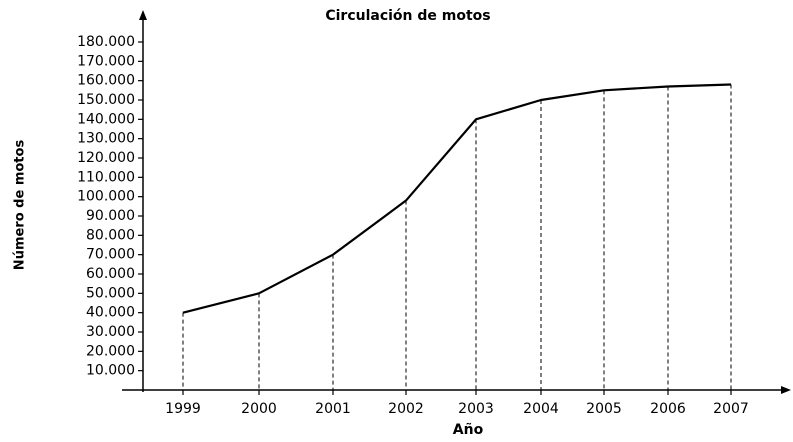 Image resolution: width=793 pixels, height=442 pixels. I want to click on y-tick-label: 40.000, so click(110, 313).